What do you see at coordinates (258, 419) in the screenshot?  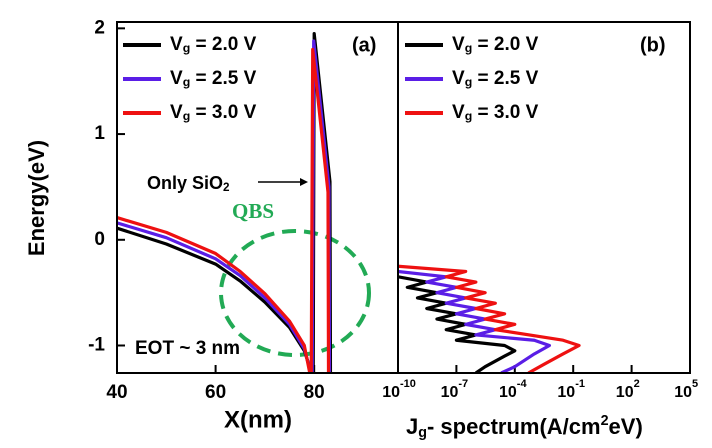 I see `x-axis-label: X(nm)` at bounding box center [258, 419].